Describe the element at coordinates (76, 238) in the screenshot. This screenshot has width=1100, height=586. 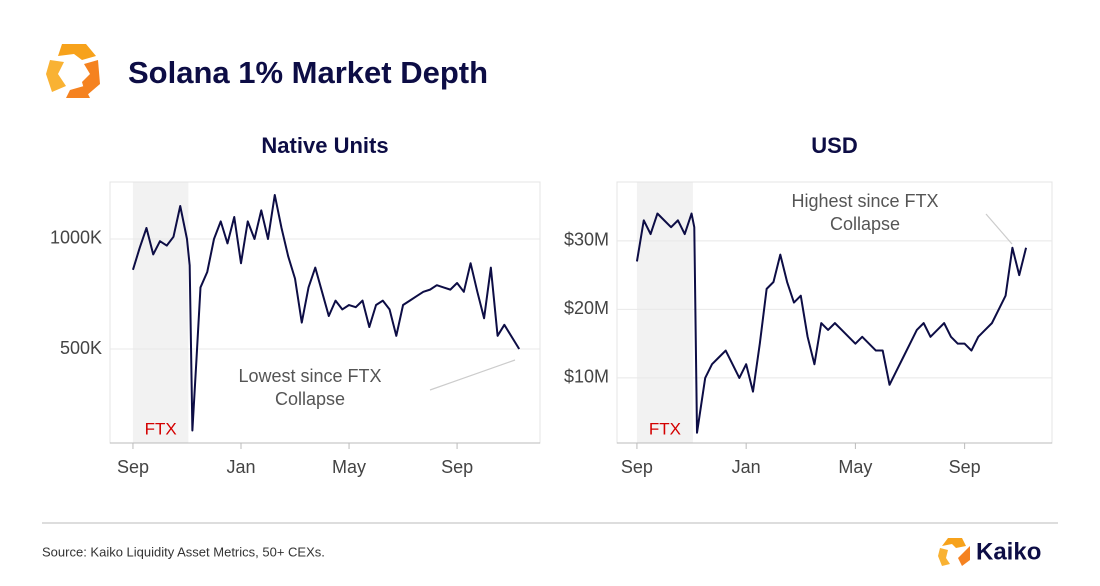
I see `y-tick-label: 1000K` at that location.